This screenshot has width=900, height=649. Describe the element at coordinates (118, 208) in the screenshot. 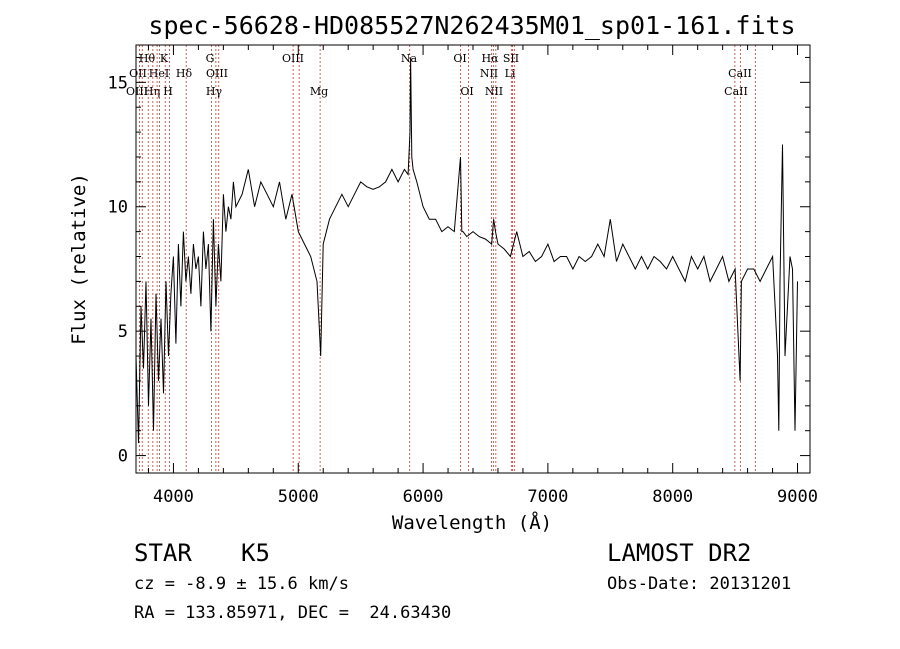

I see `y-tick-label: 10` at that location.